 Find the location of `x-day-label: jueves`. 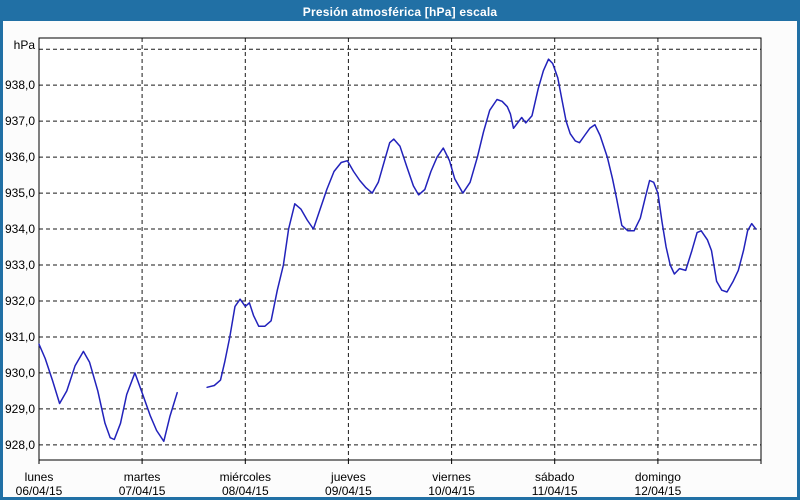

x-day-label: jueves is located at coordinates (348, 477).